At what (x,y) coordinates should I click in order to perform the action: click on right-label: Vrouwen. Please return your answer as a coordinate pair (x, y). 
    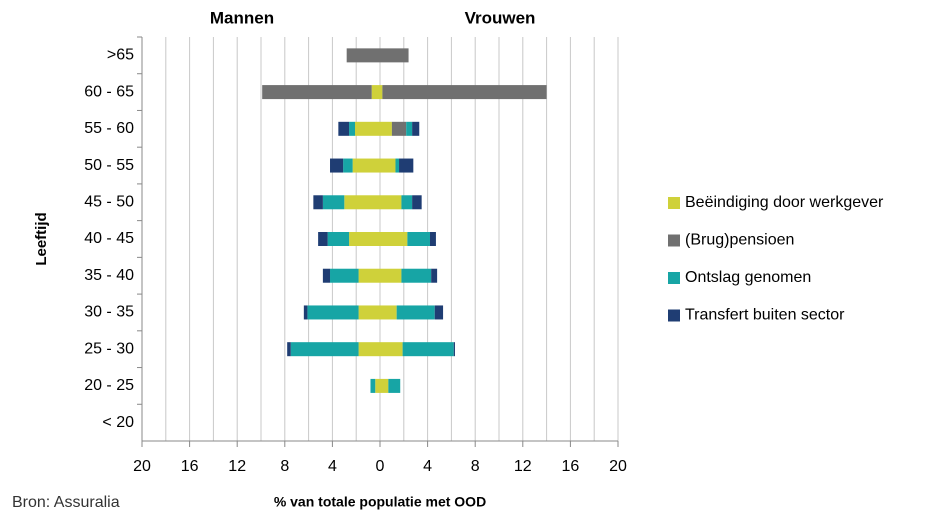
    Looking at the image, I should click on (500, 17).